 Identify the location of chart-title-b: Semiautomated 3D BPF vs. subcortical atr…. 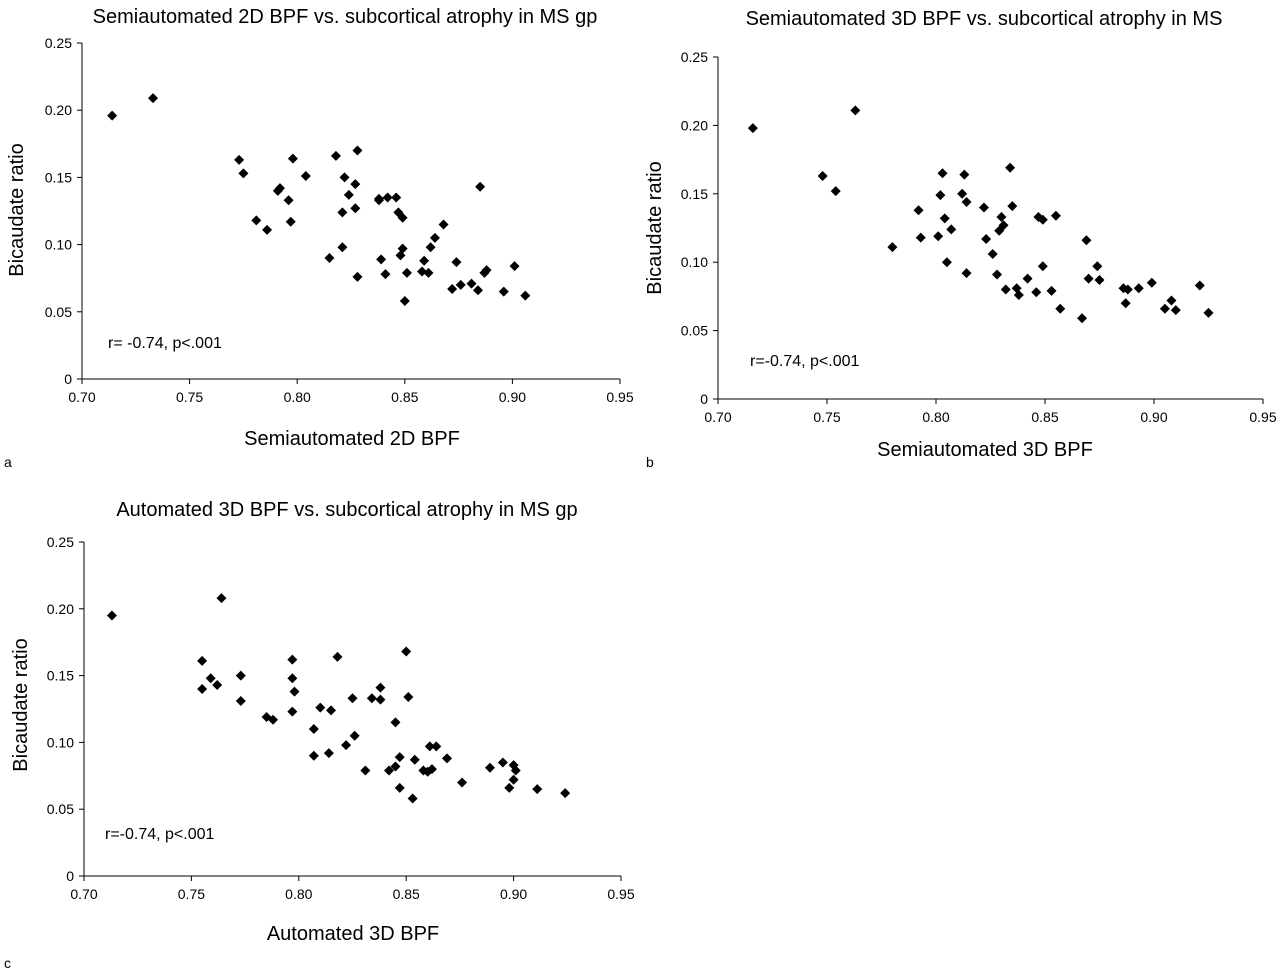
(984, 19).